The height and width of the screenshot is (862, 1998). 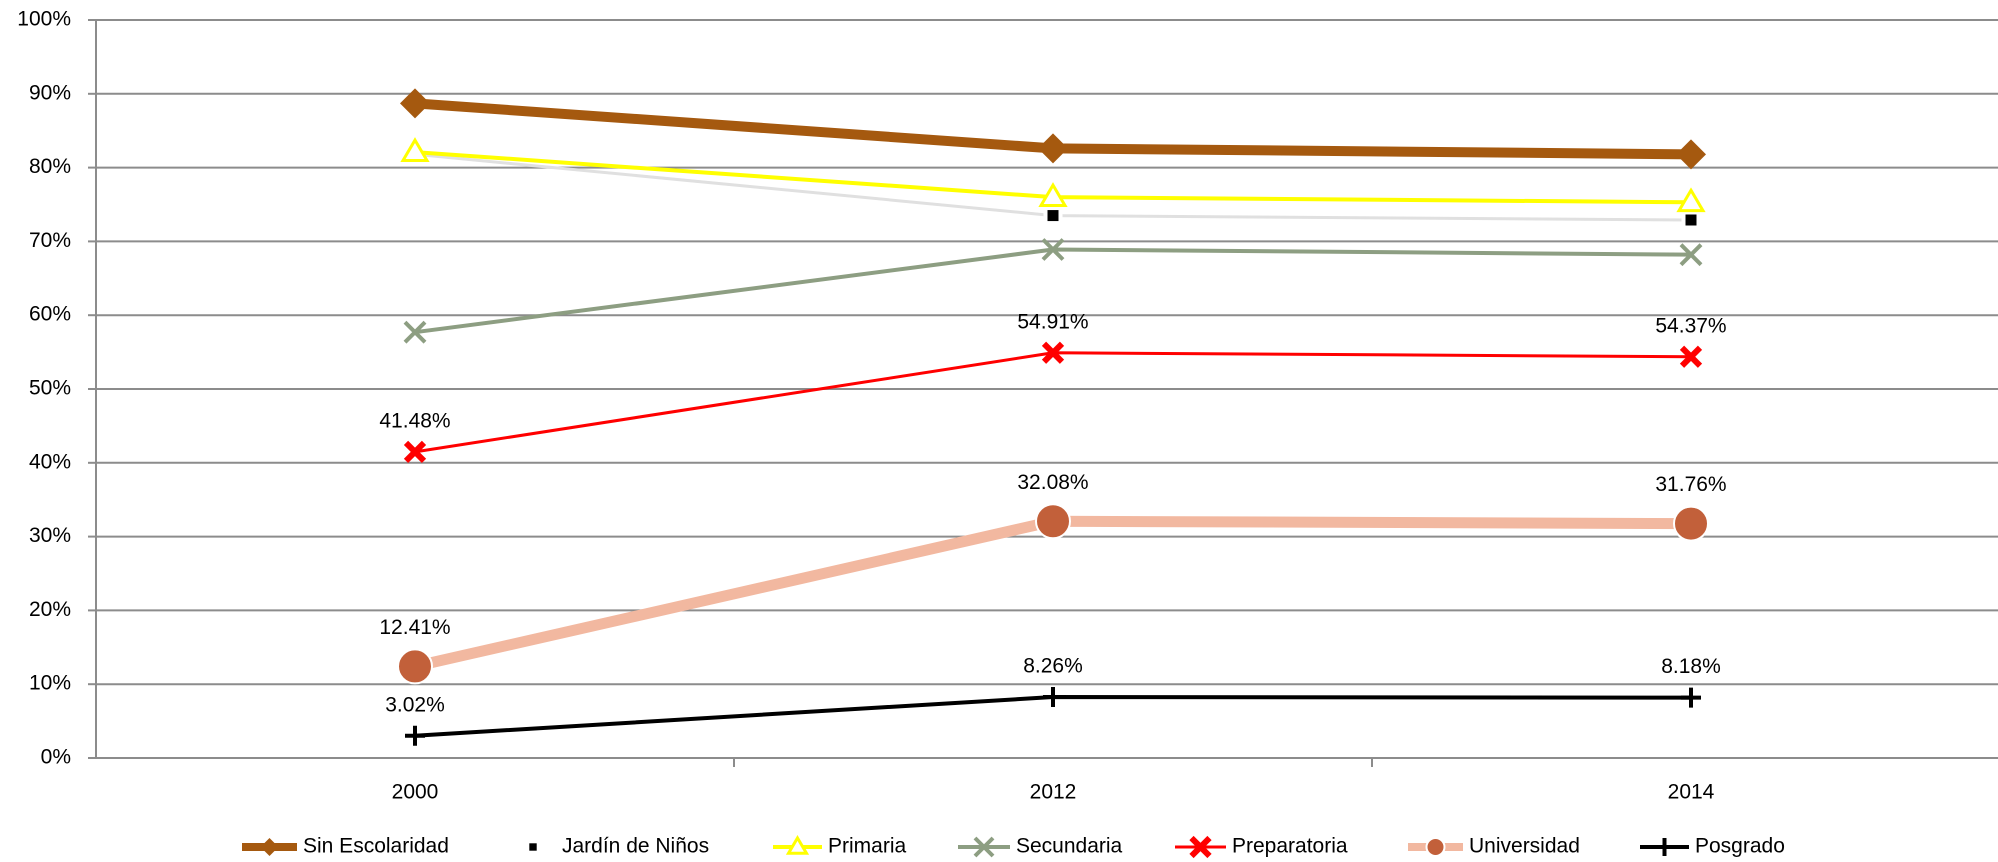 I want to click on legend-item: Sin Escolaridad, so click(x=345, y=846).